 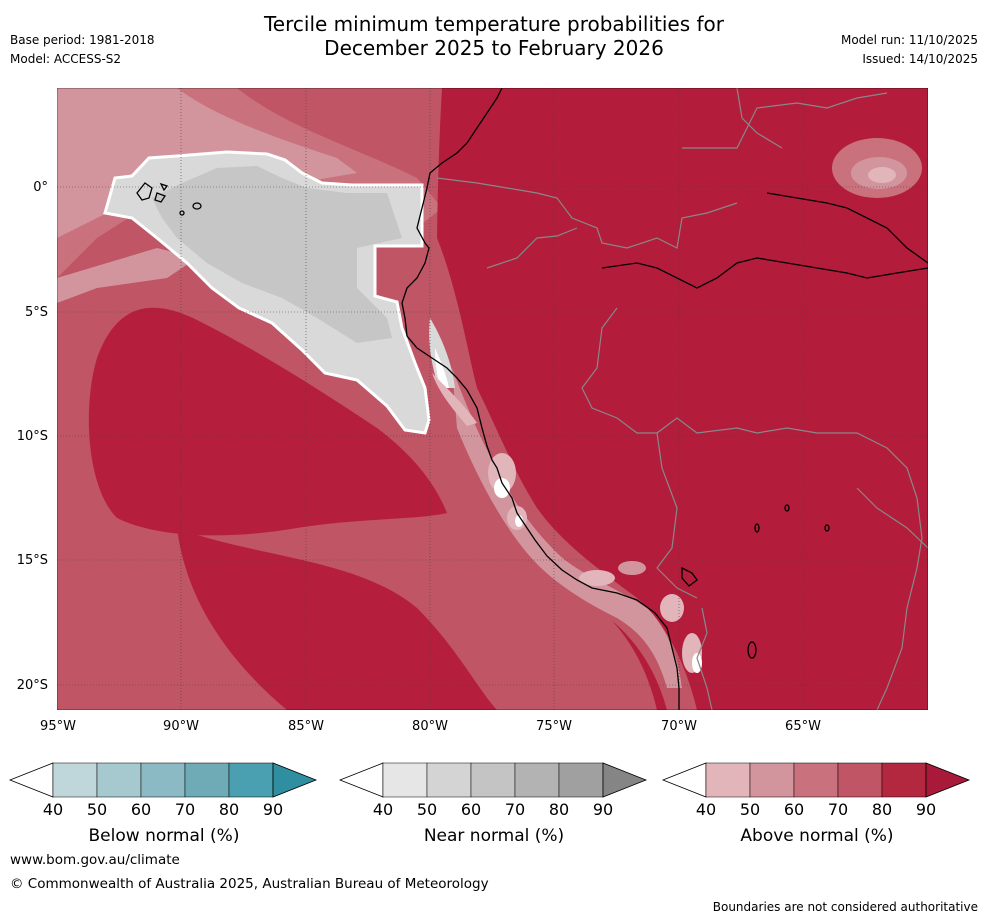 What do you see at coordinates (679, 726) in the screenshot?
I see `lon-label-70w: 70°W` at bounding box center [679, 726].